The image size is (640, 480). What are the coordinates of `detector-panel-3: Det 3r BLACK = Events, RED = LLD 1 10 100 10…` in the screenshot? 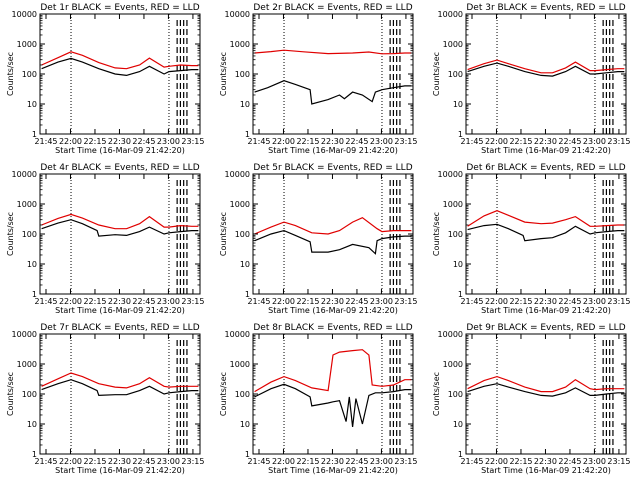 It's located at (531, 79).